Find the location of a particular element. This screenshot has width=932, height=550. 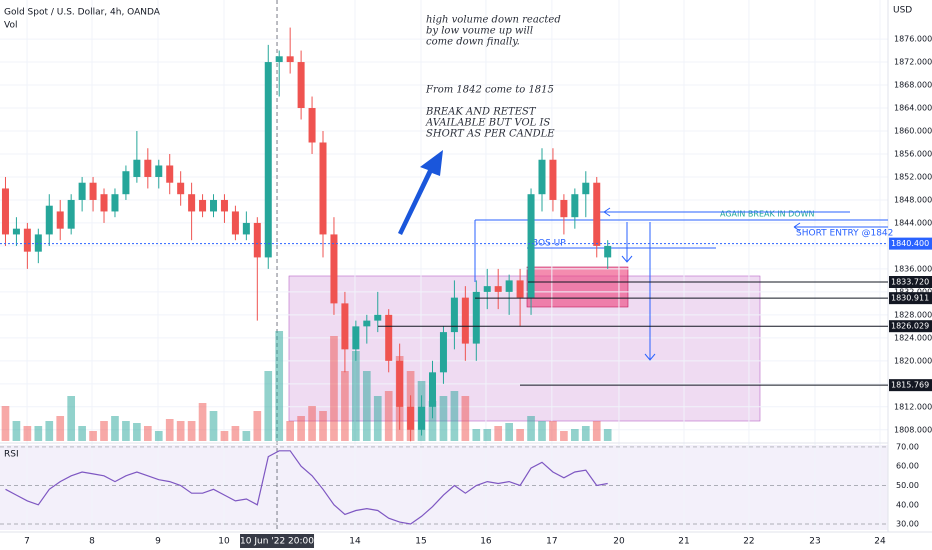

y-tick-label: 1824.000 is located at coordinates (913, 337).